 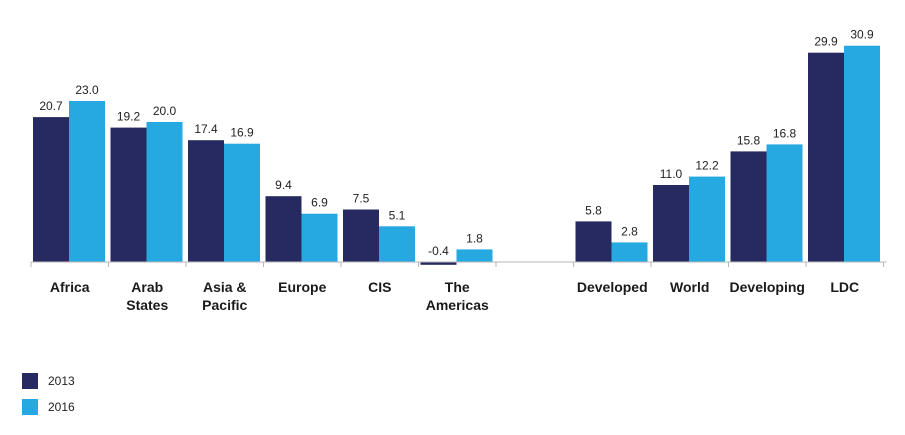 I want to click on value-label-2016-africa: 23.0, so click(x=87, y=90).